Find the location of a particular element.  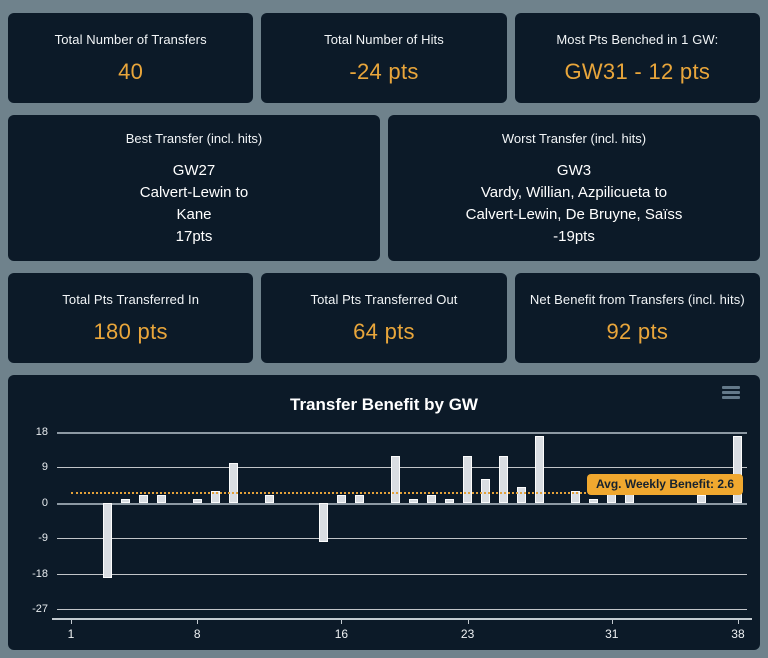

chart-menu-button is located at coordinates (734, 392).